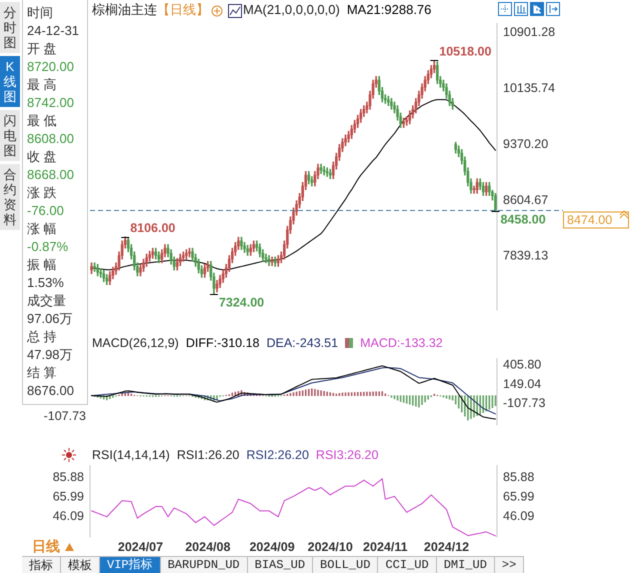 The height and width of the screenshot is (573, 631). I want to click on text: 10518.00, so click(465, 51).